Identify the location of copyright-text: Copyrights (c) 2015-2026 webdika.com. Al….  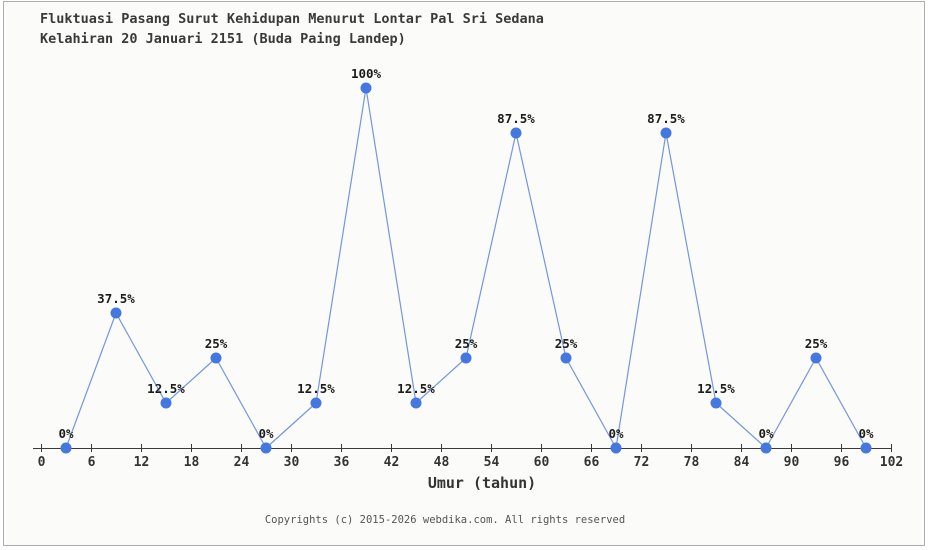
(445, 520).